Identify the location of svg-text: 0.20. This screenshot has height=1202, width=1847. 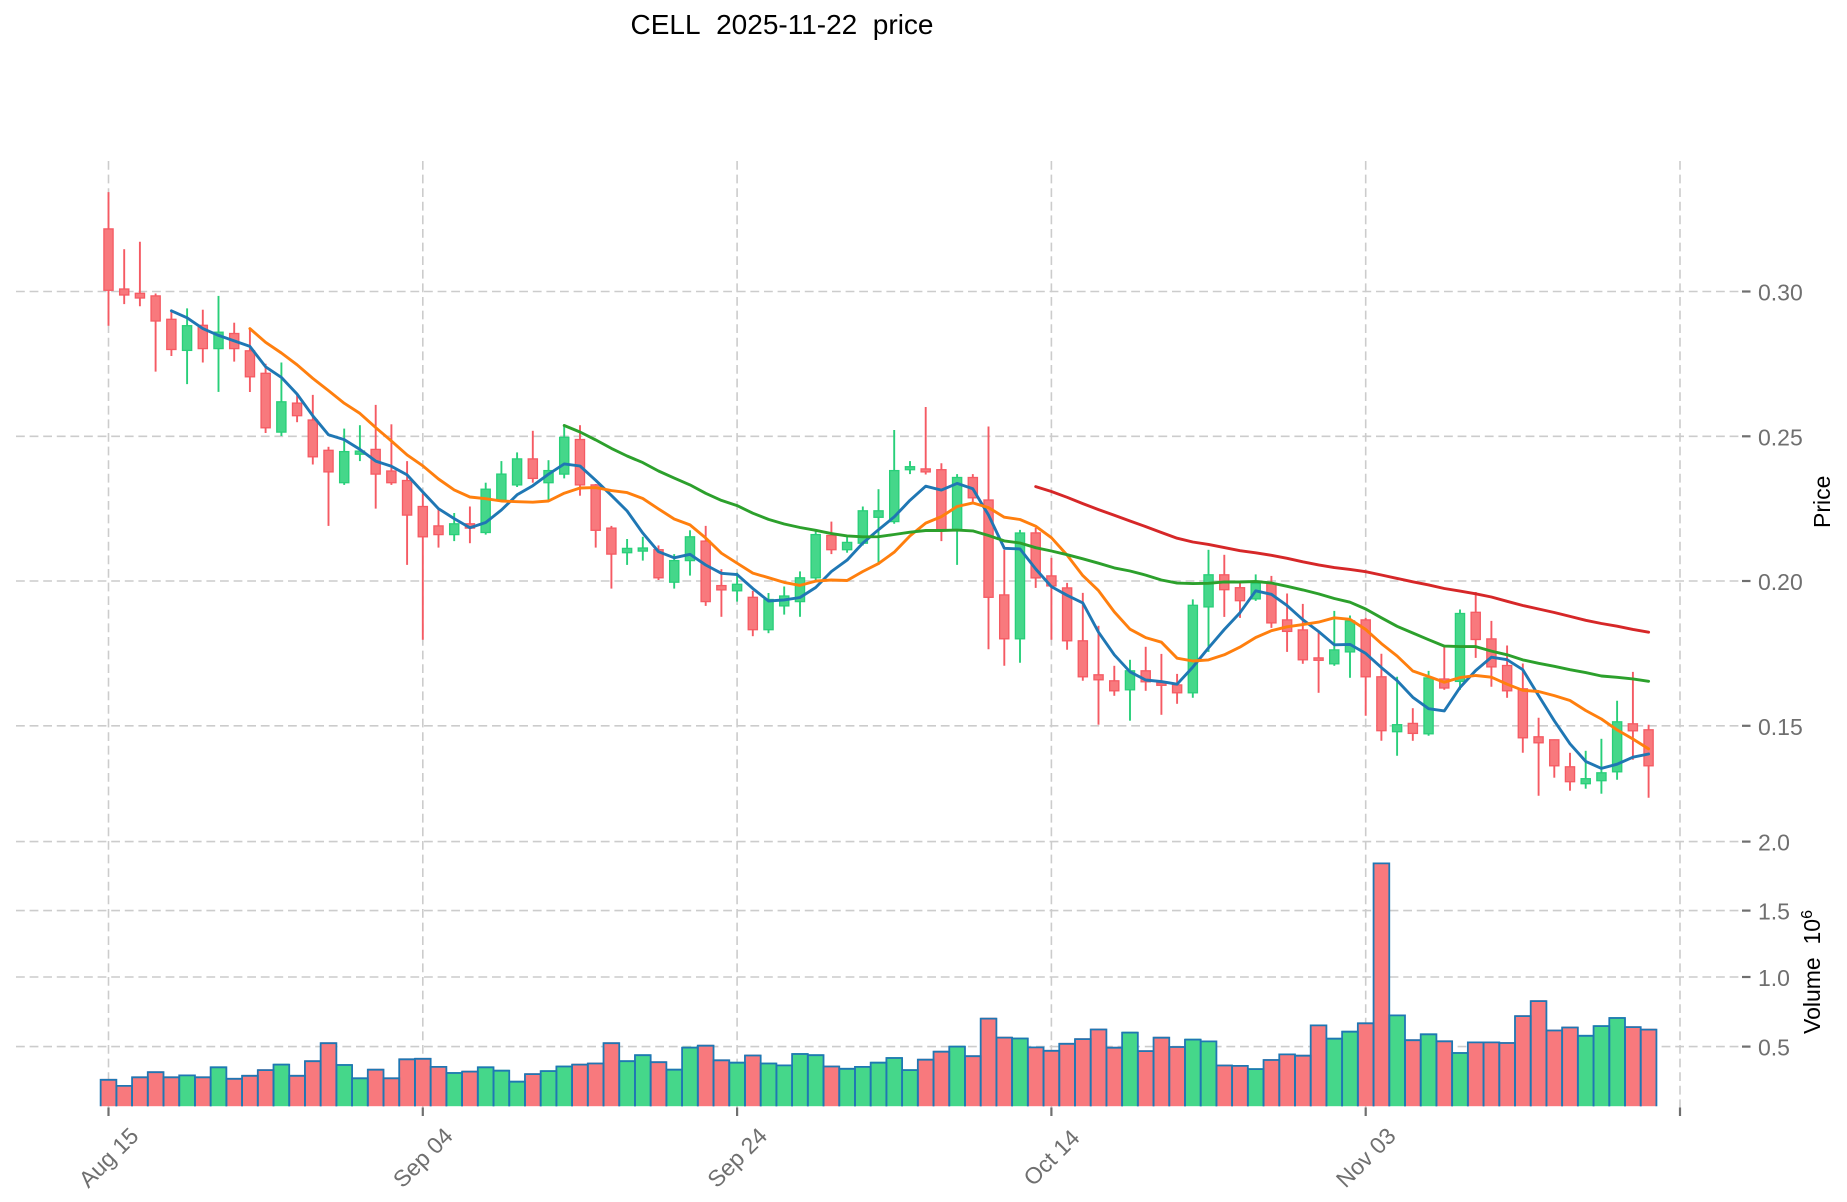
(1780, 582).